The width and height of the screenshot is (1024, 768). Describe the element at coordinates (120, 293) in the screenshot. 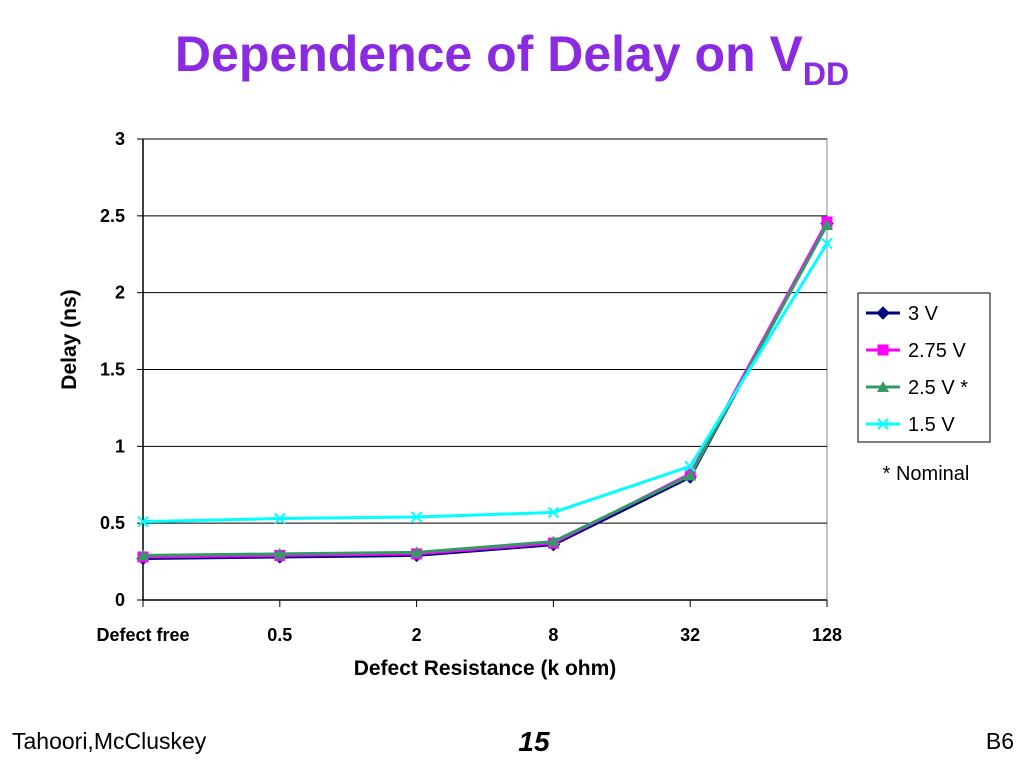

I see `y-tick-label: 2` at that location.